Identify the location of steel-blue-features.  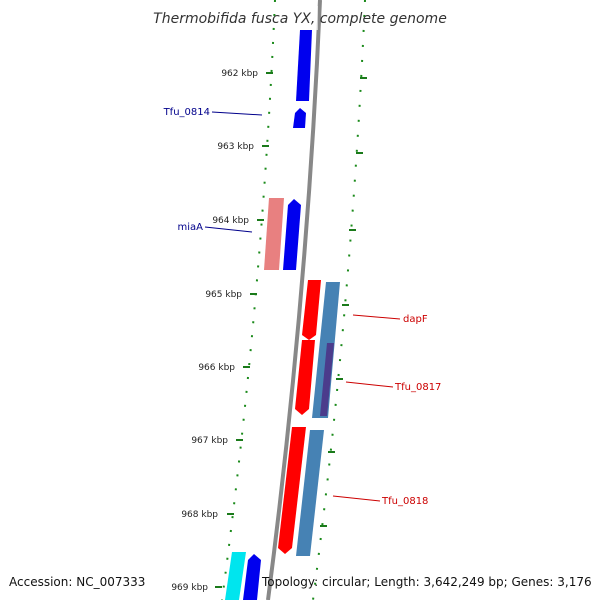
(318, 419).